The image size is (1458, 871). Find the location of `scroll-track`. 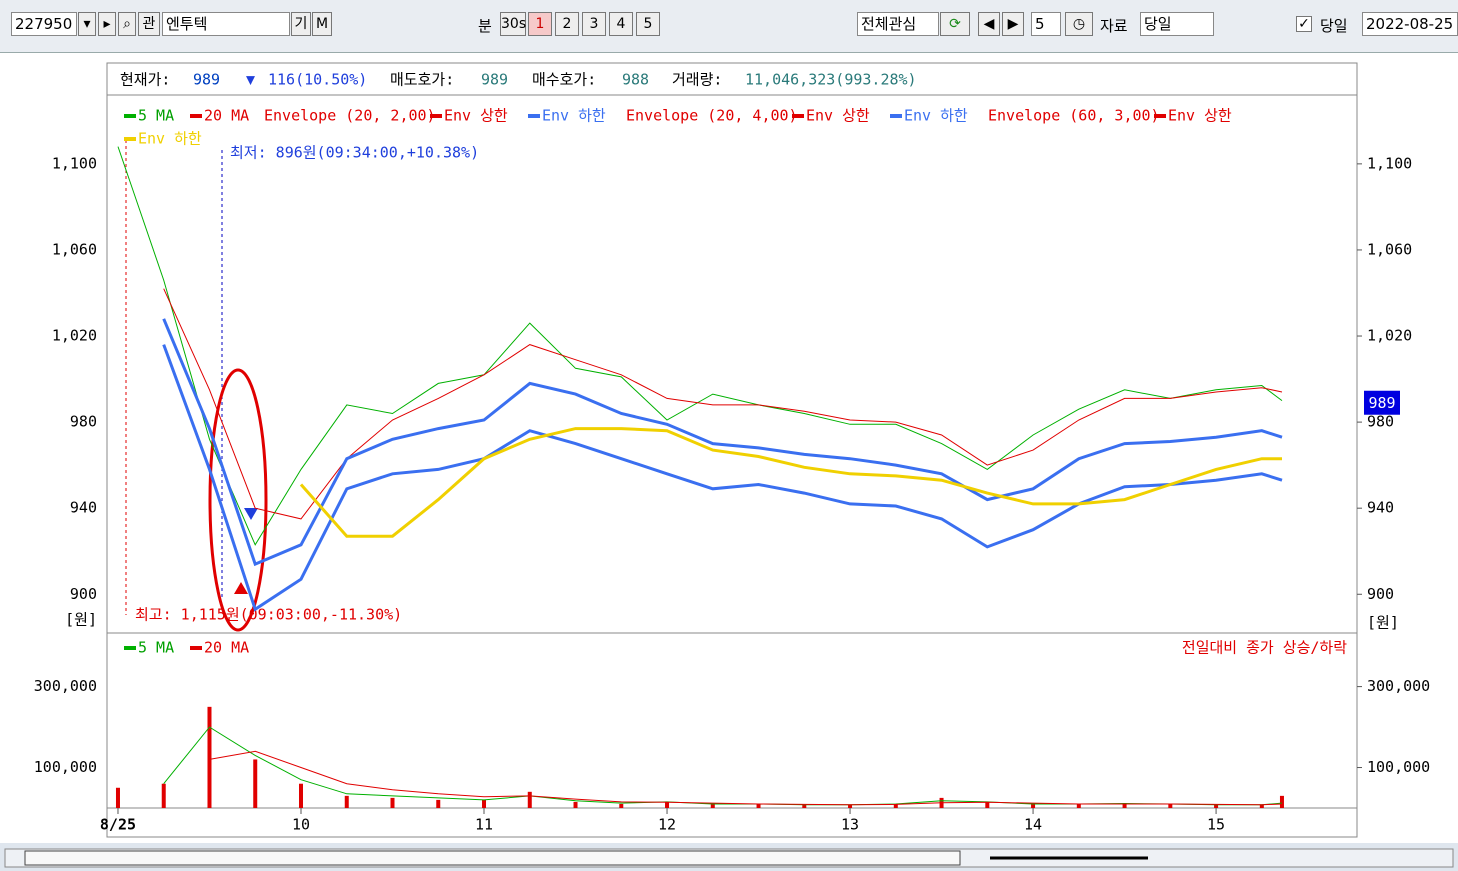

scroll-track is located at coordinates (492, 858).